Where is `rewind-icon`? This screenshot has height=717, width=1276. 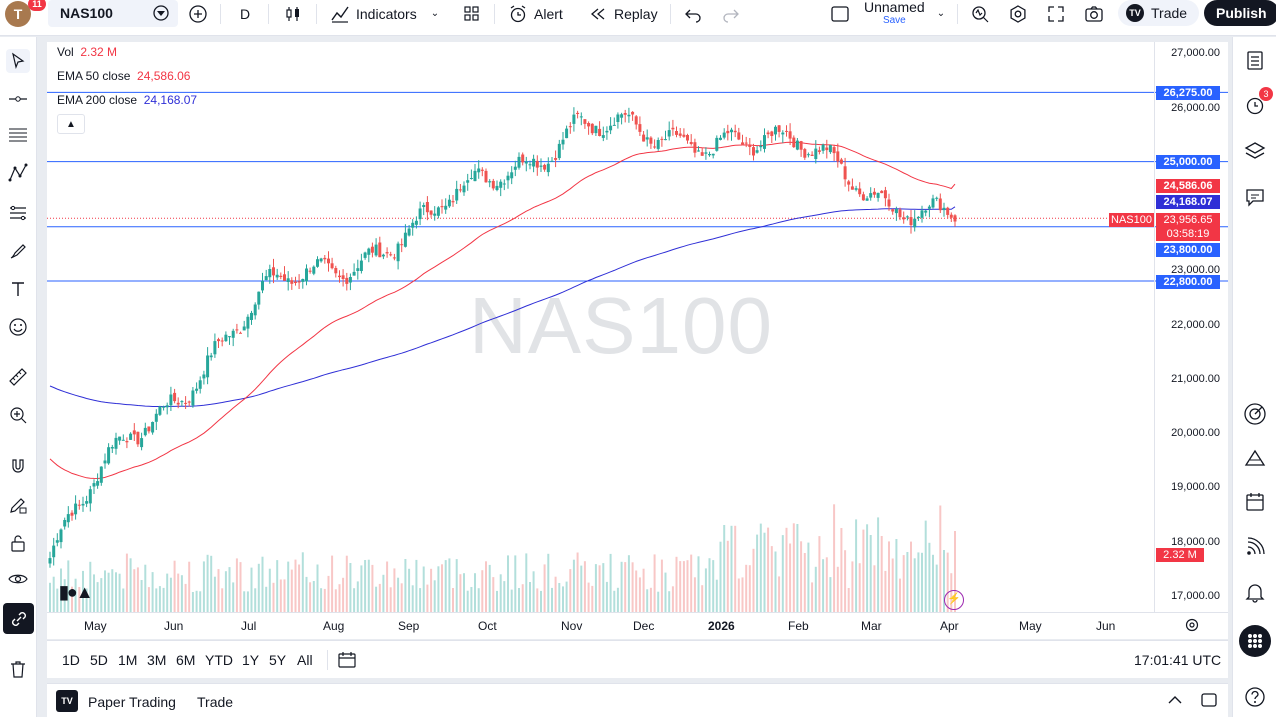
rewind-icon is located at coordinates (597, 13).